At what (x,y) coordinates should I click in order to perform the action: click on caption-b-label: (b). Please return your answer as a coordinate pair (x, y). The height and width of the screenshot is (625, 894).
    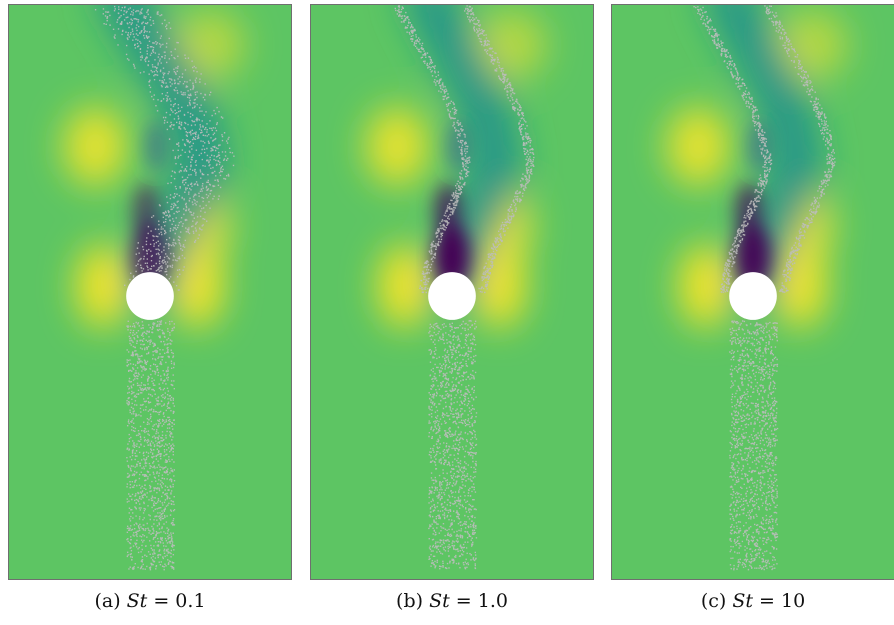
    Looking at the image, I should click on (410, 601).